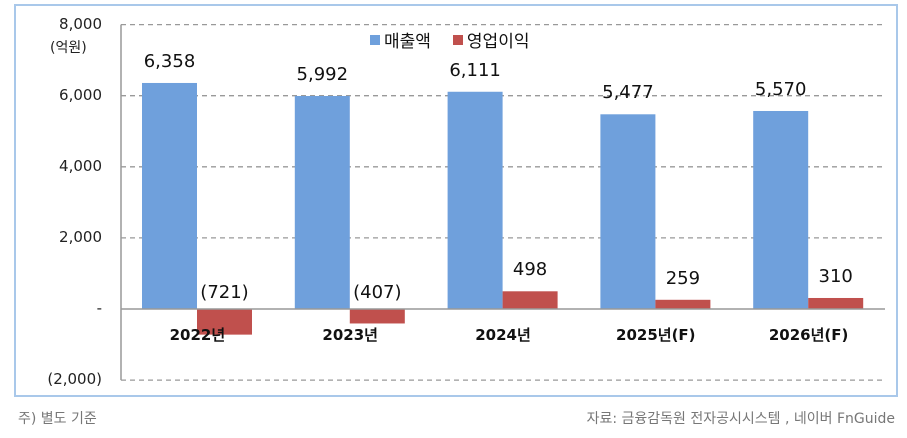  Describe the element at coordinates (780, 89) in the screenshot. I see `data-label: 5,570` at that location.